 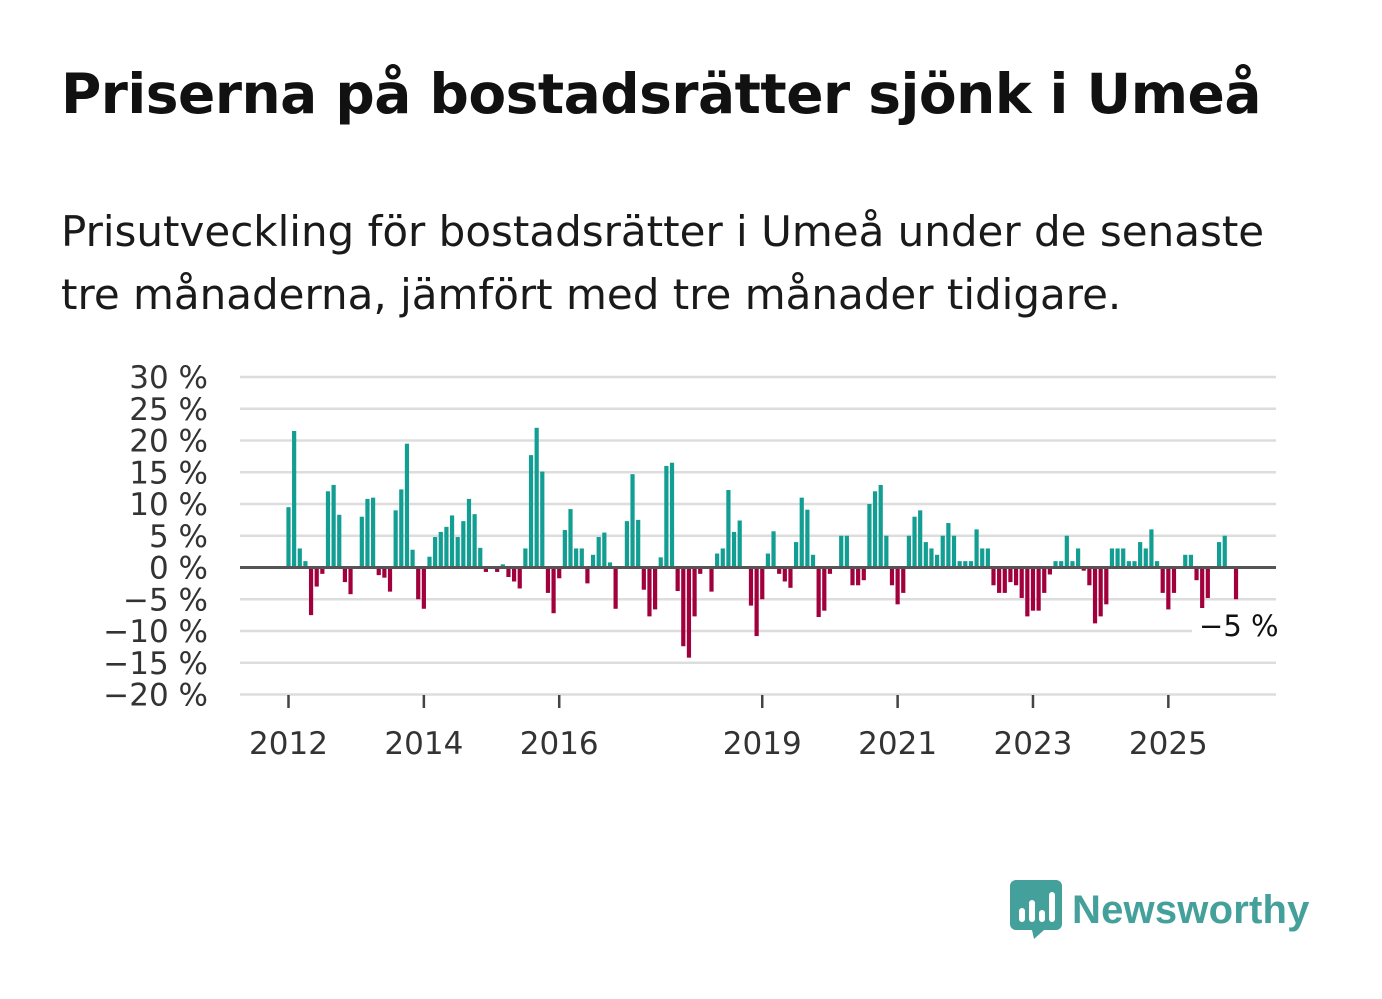 I want to click on page-title: Priserna på bostadsrätter sjönk i Umeå, so click(x=661, y=94).